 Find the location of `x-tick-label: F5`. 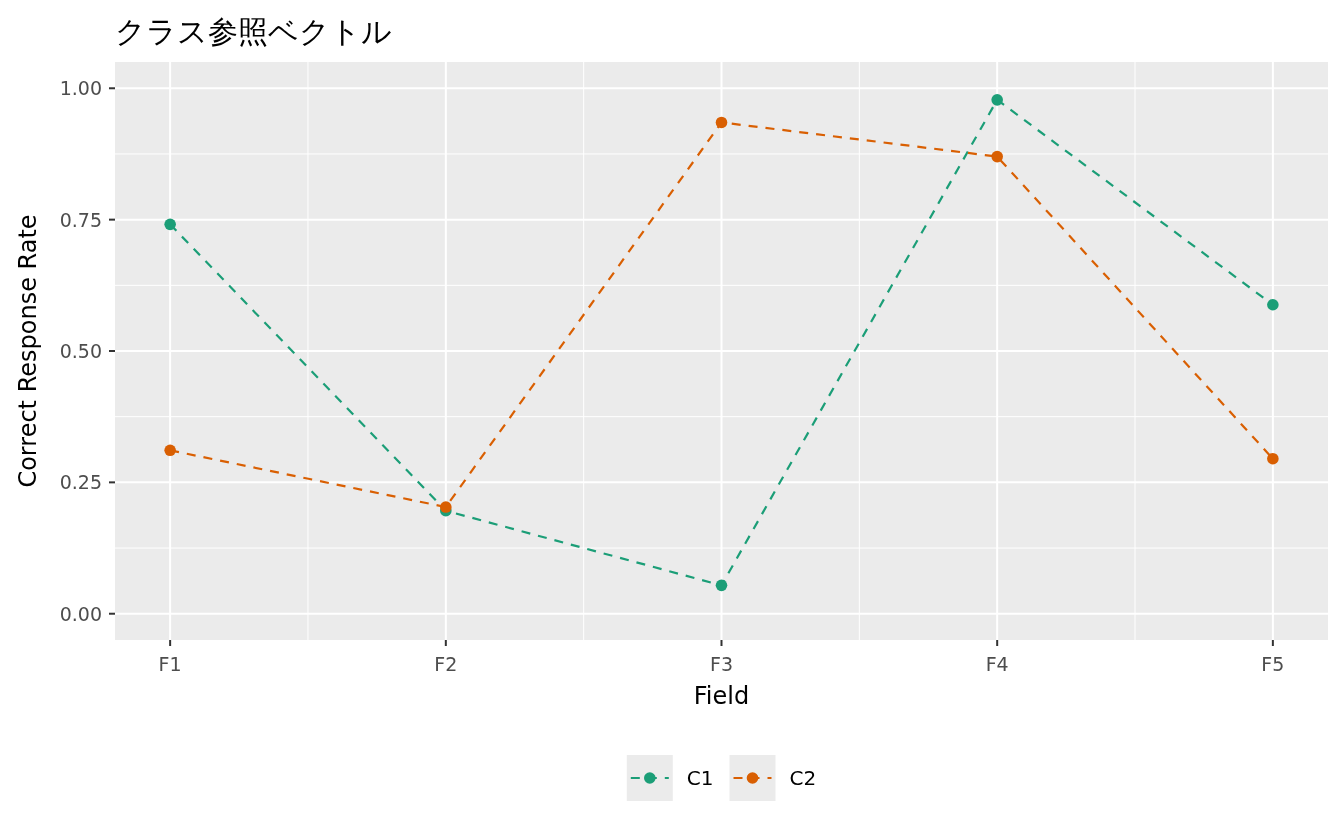

x-tick-label: F5 is located at coordinates (1273, 664).